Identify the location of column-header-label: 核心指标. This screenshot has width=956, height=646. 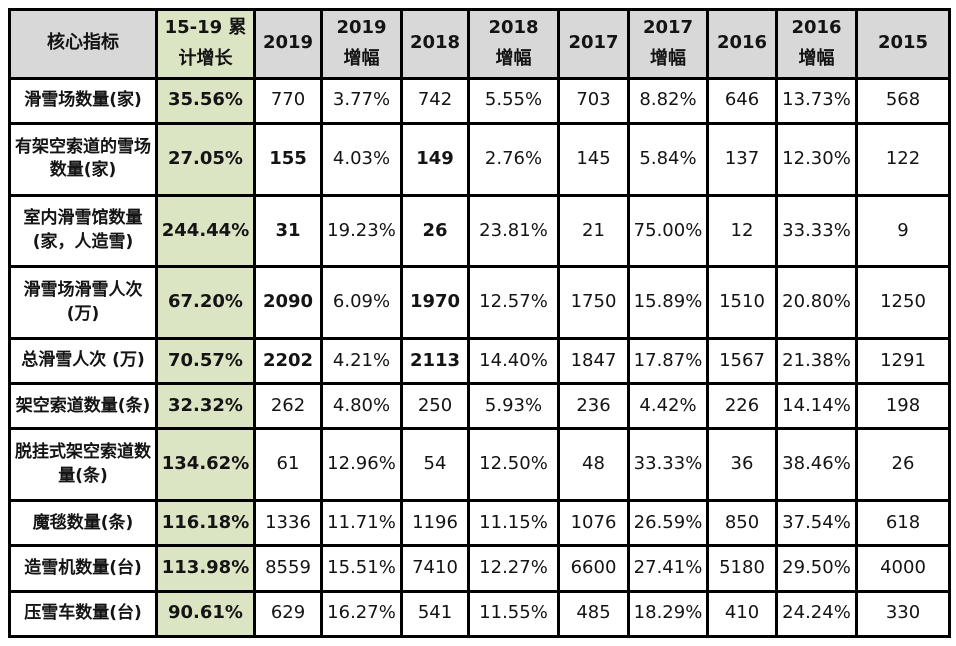
(83, 43).